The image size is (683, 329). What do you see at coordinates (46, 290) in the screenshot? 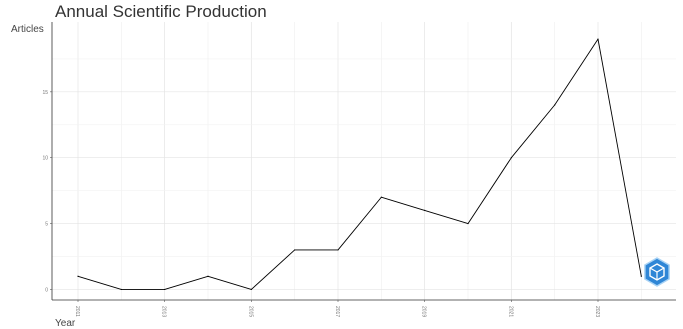
I see `y-tick-label: 0` at bounding box center [46, 290].